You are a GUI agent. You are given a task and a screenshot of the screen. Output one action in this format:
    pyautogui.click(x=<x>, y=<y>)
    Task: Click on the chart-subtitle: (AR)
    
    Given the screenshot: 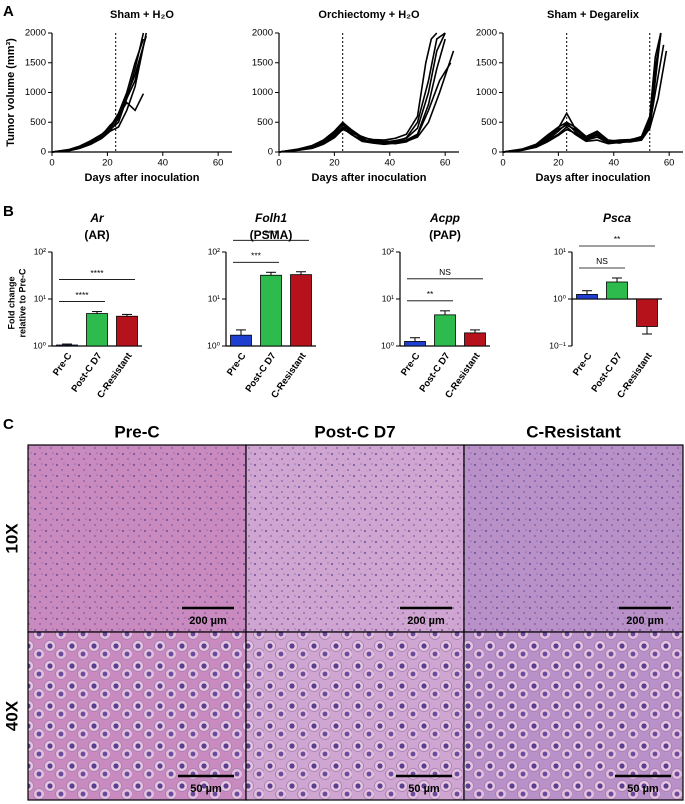 What is the action you would take?
    pyautogui.click(x=96, y=235)
    